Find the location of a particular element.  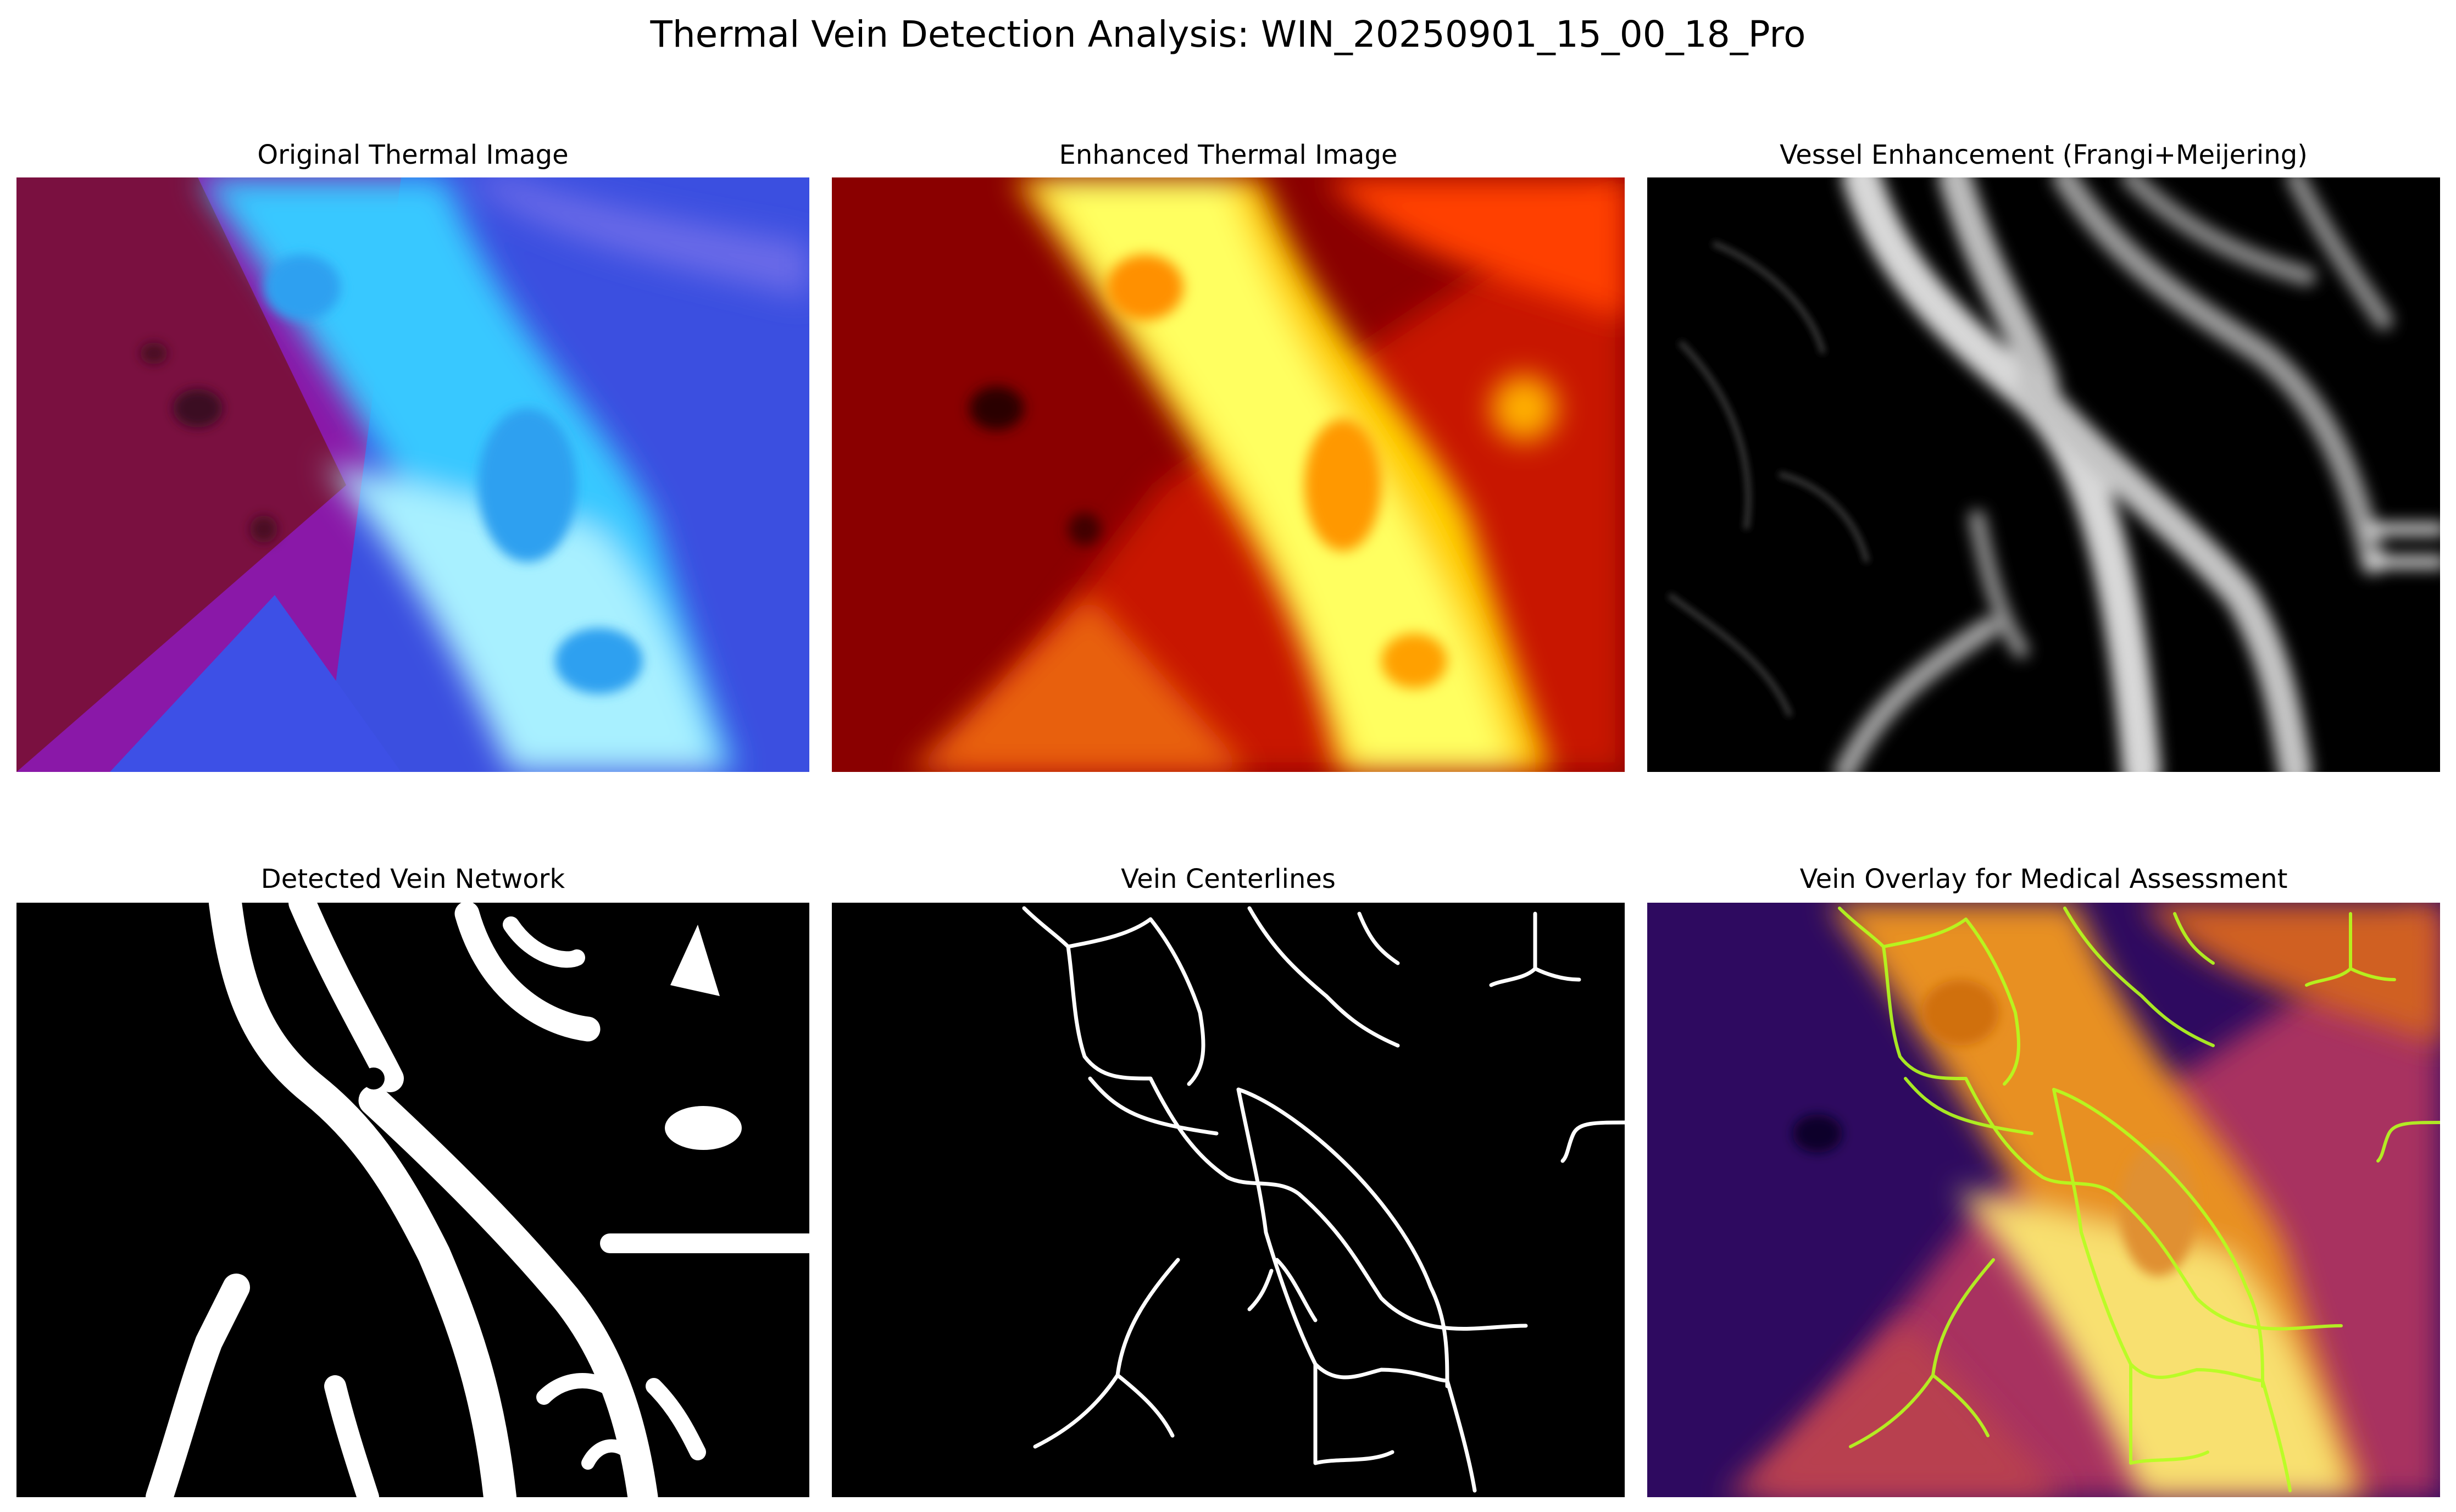

panel-title-enhanced: Enhanced Thermal Image is located at coordinates (1228, 155).